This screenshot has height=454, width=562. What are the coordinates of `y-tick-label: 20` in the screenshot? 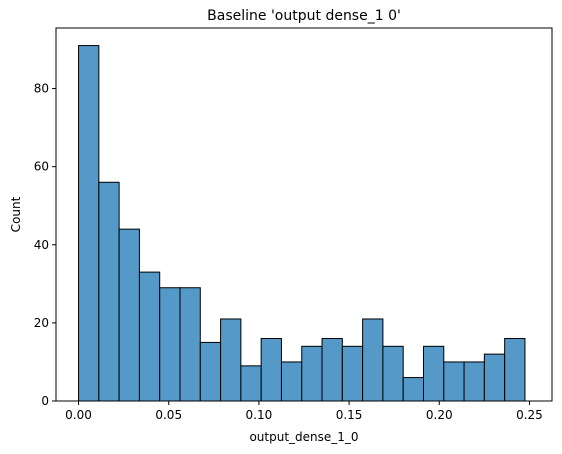 It's located at (41, 323).